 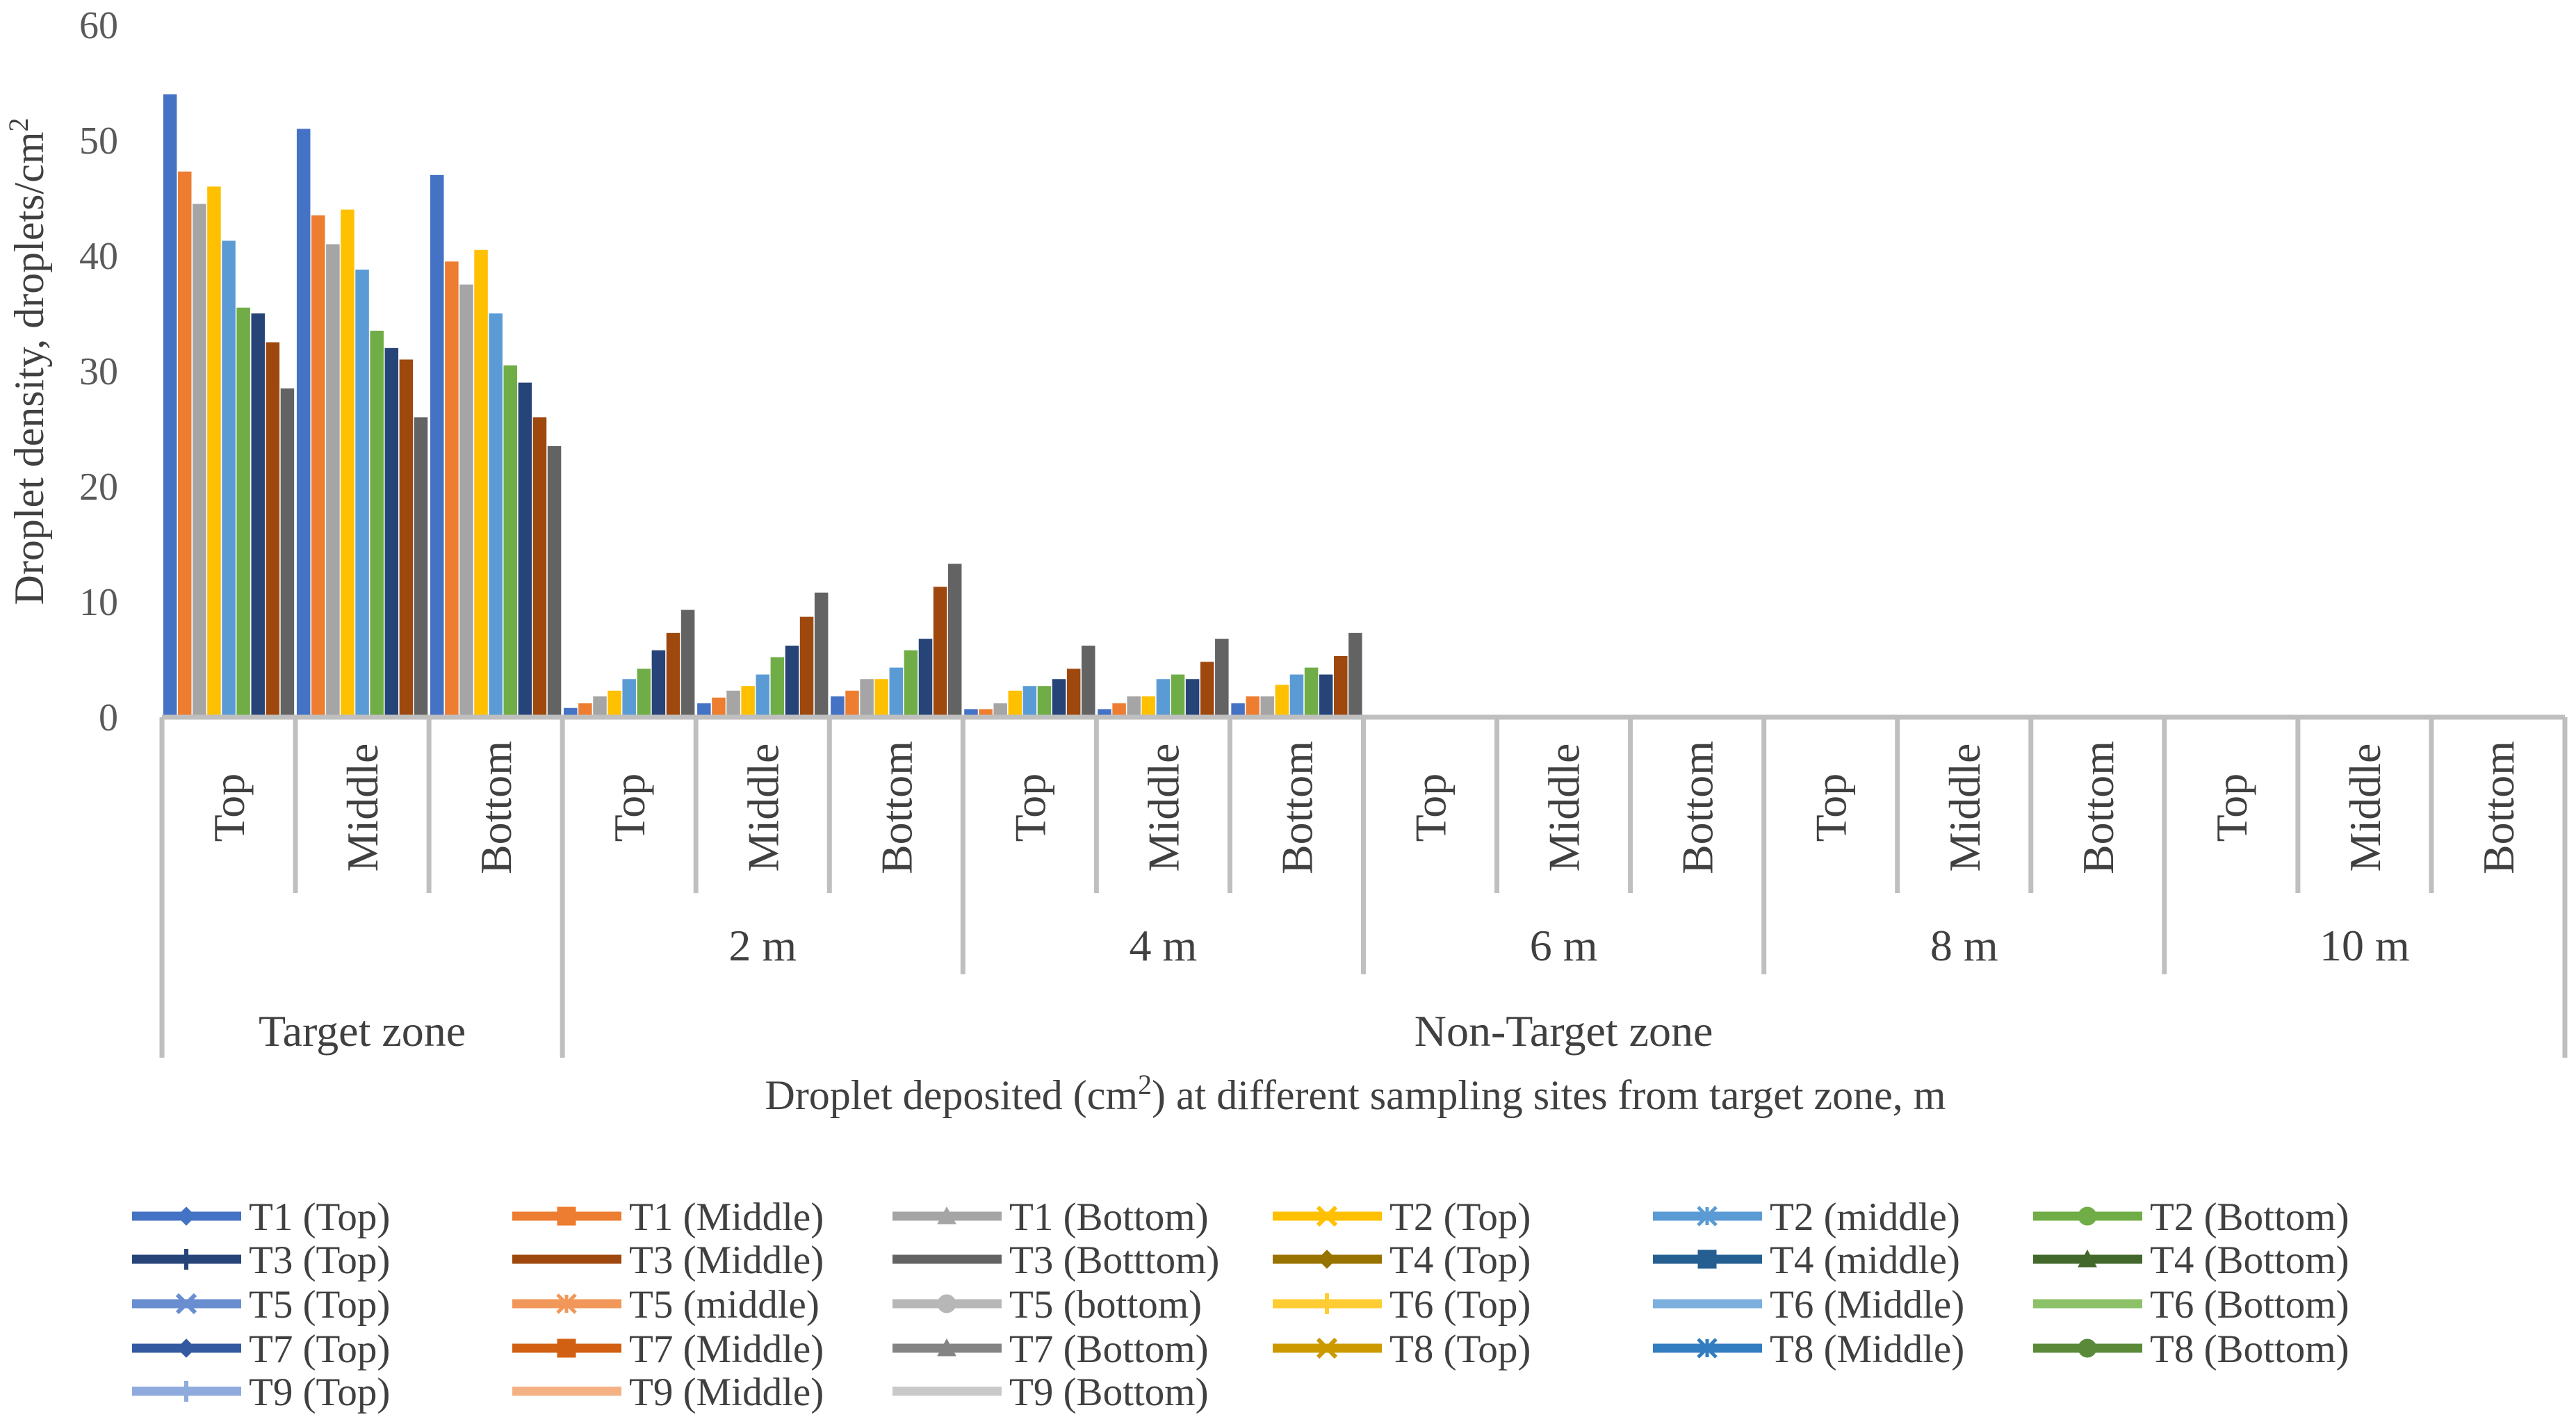 I want to click on legend-item: T8 (Bottom), so click(x=2191, y=1349).